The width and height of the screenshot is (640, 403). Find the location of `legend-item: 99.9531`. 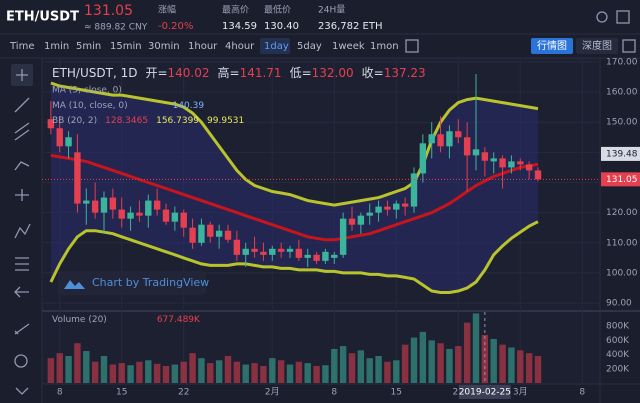

legend-item: 99.9531 is located at coordinates (225, 121).